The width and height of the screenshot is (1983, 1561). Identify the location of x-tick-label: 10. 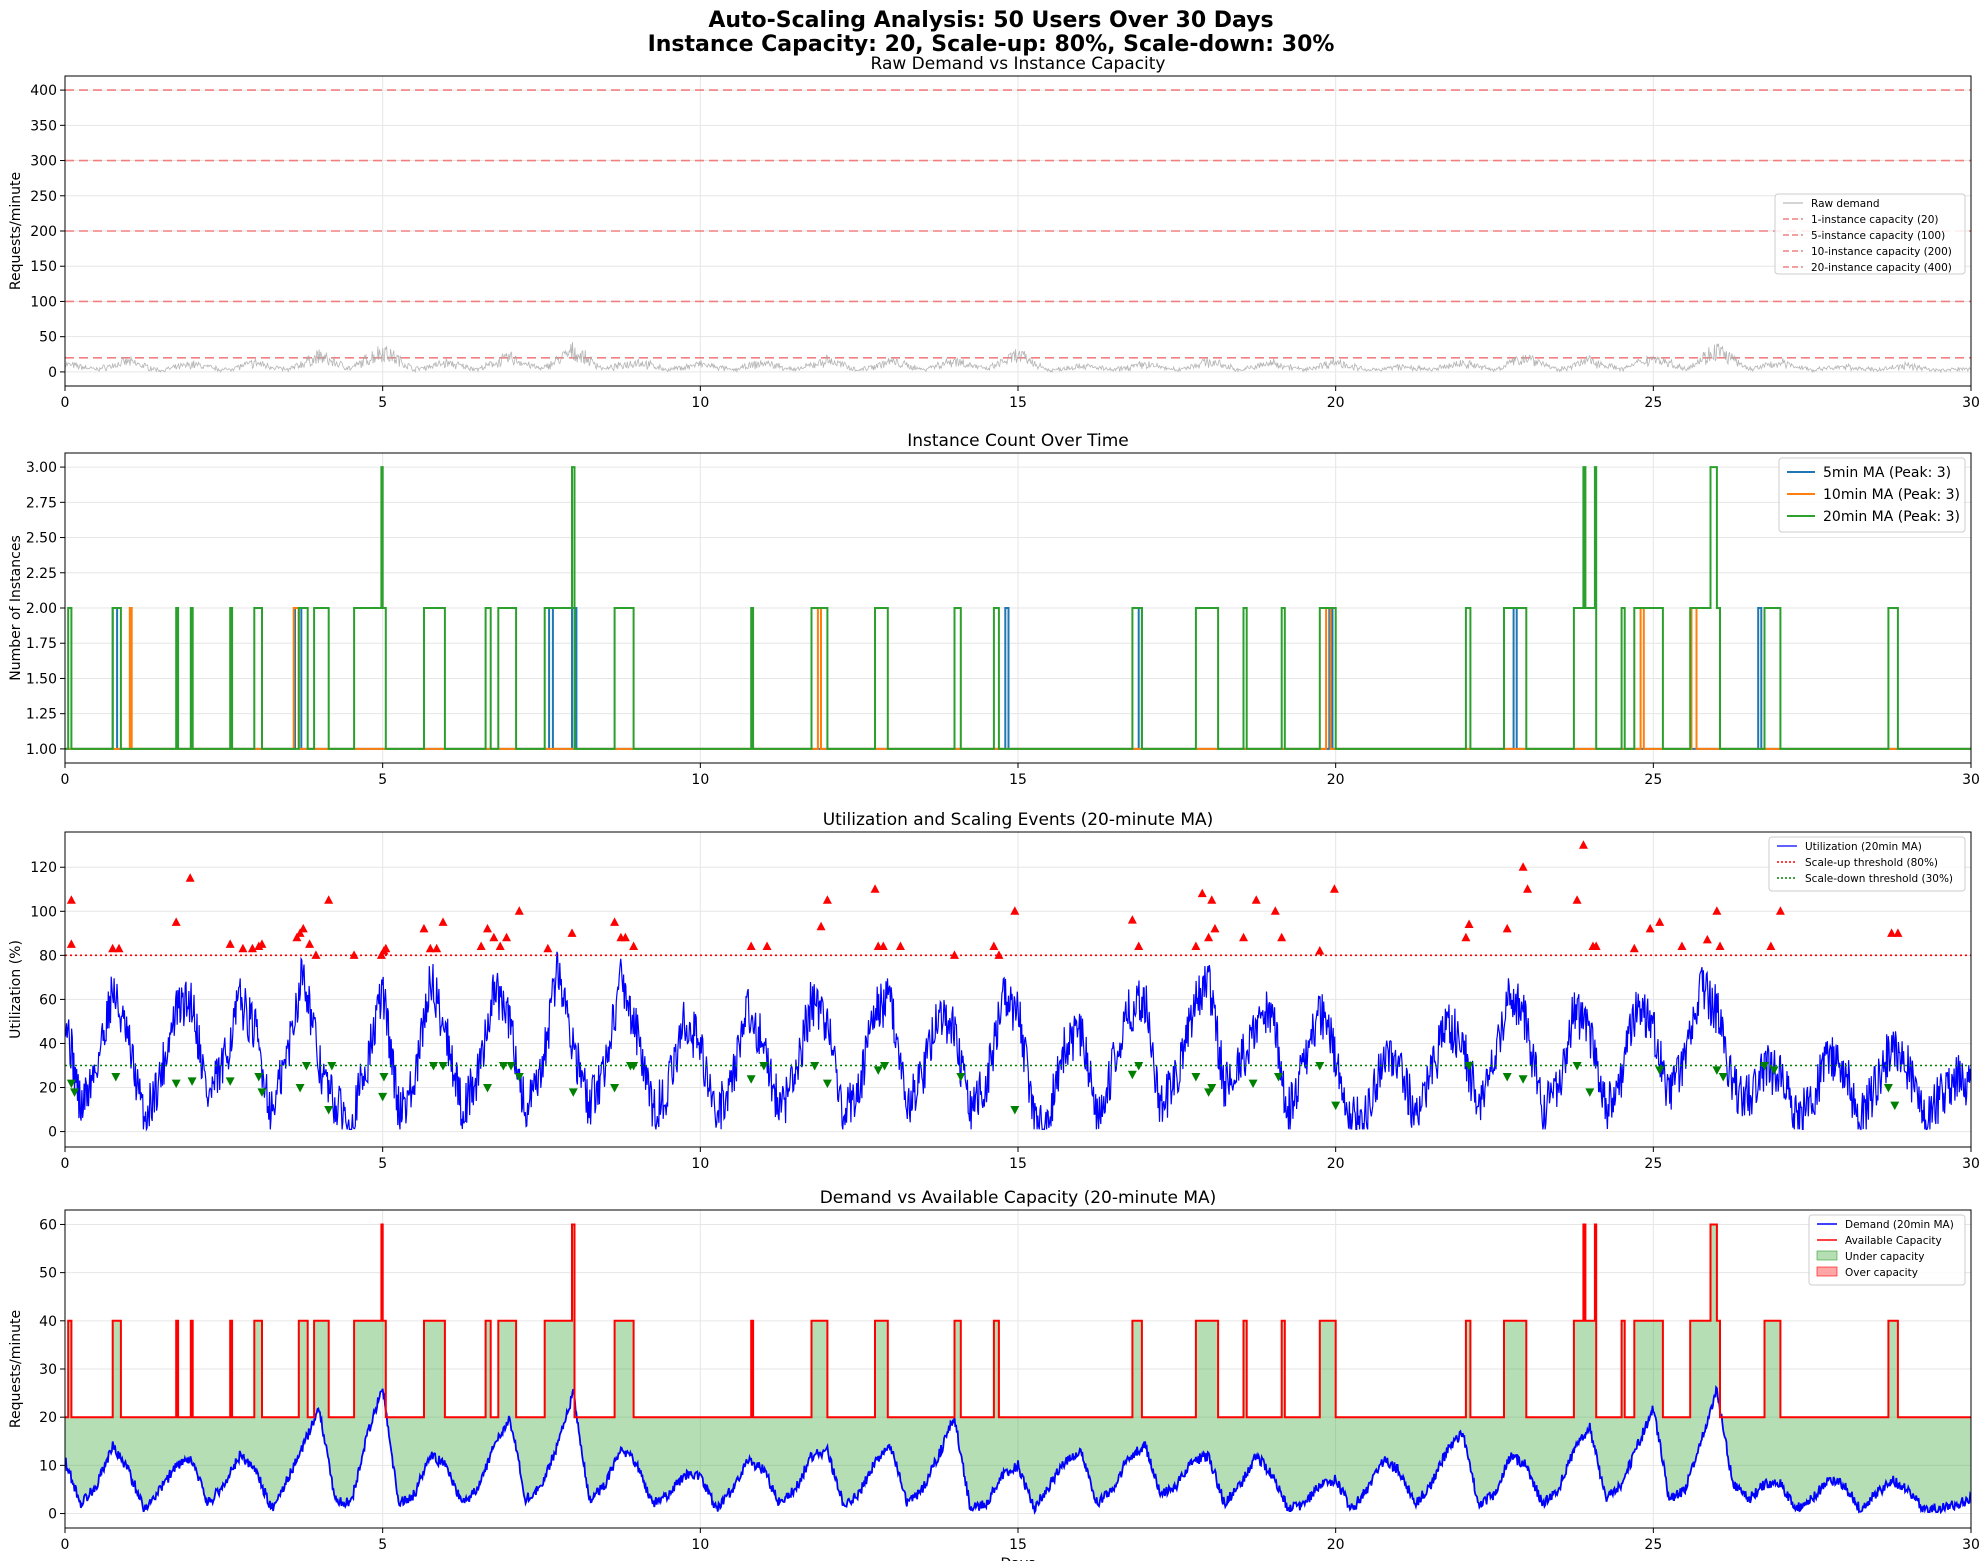
(700, 403).